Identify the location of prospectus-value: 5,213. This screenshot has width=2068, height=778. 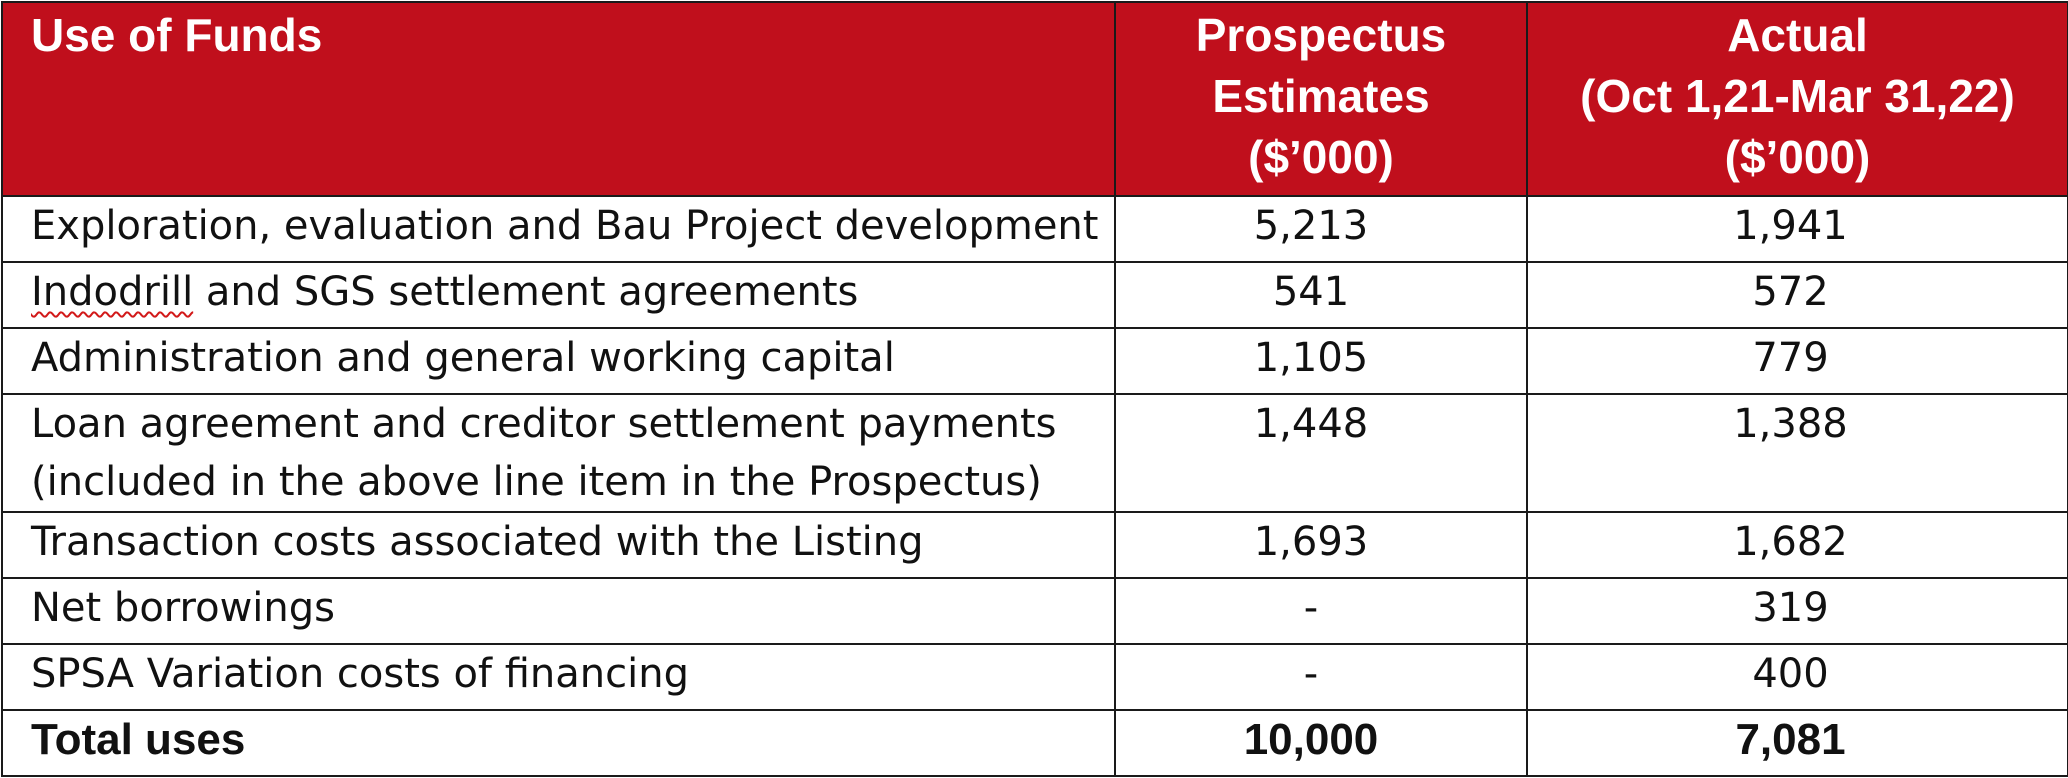
(1321, 229).